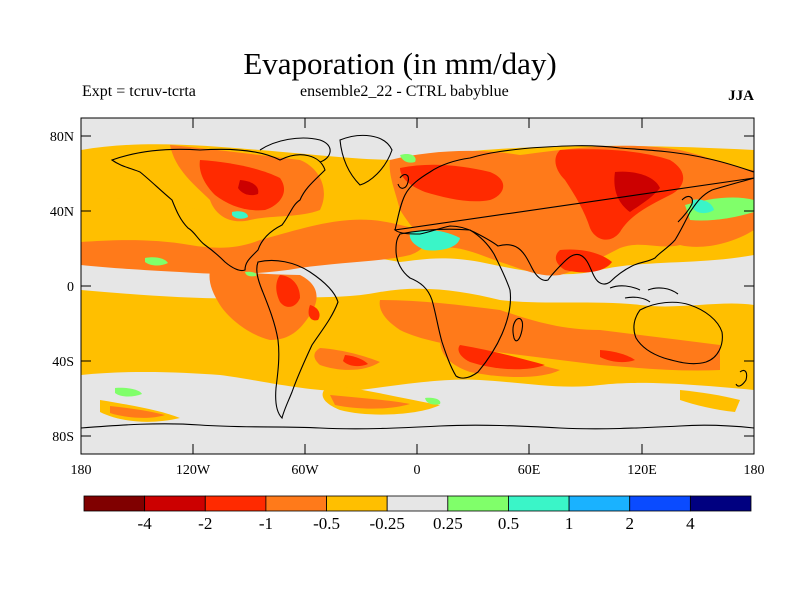  What do you see at coordinates (386, 523) in the screenshot?
I see `colorbar-label: -0.25` at bounding box center [386, 523].